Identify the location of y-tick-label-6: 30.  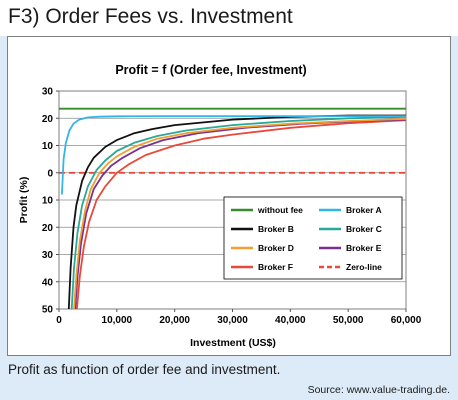
(48, 255).